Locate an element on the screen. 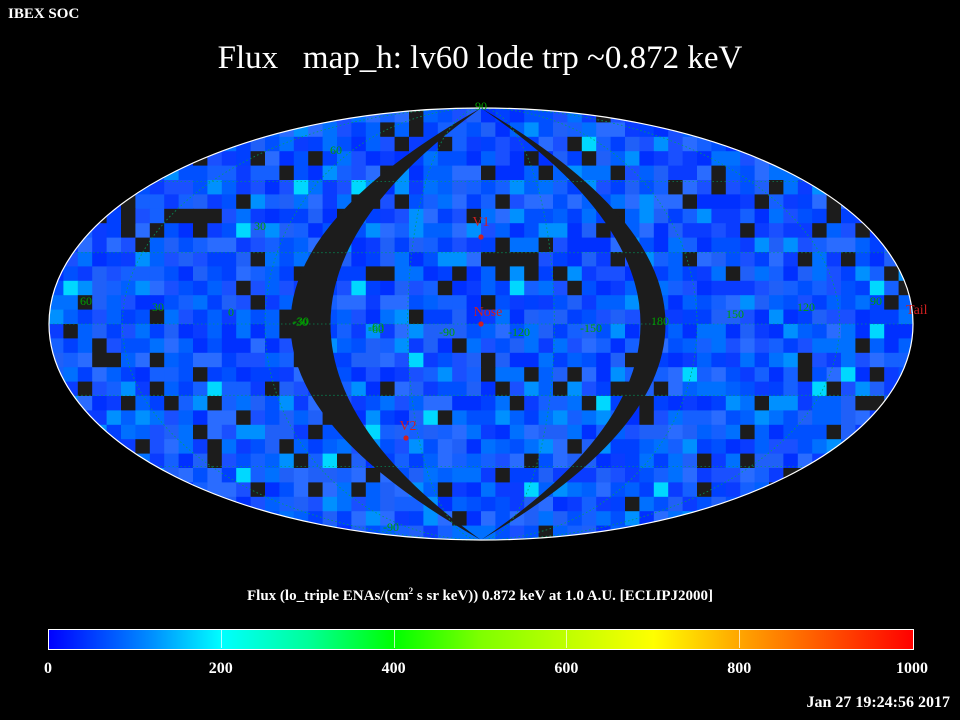  lon-label: 90 is located at coordinates (876, 301).